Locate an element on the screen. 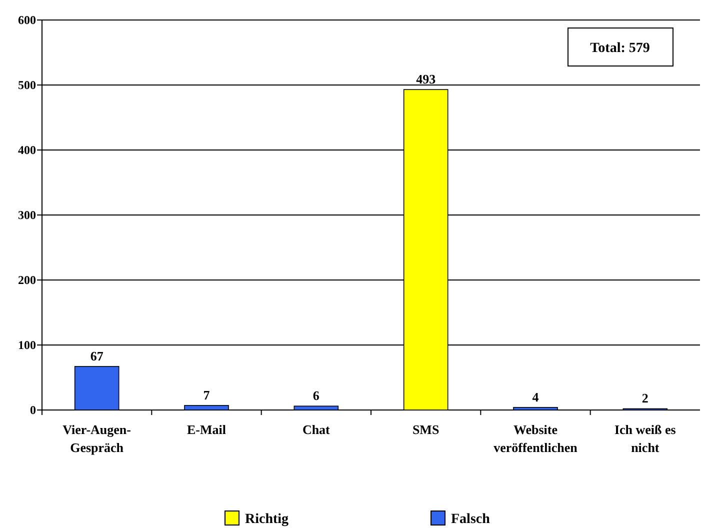  y-tick-label: 100 is located at coordinates (27, 345).